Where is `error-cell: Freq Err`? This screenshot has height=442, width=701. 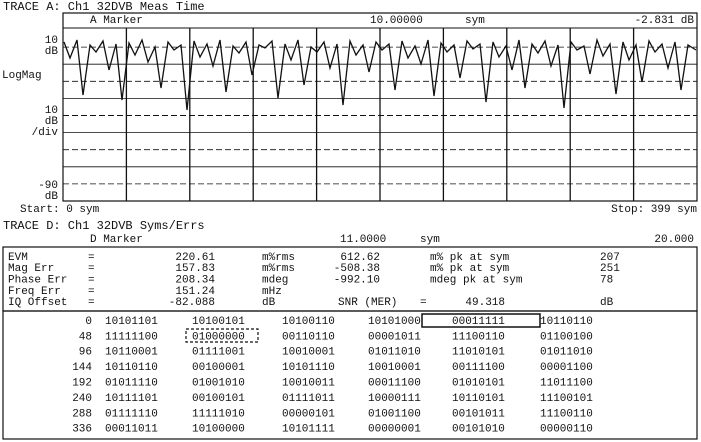 error-cell: Freq Err is located at coordinates (34, 292).